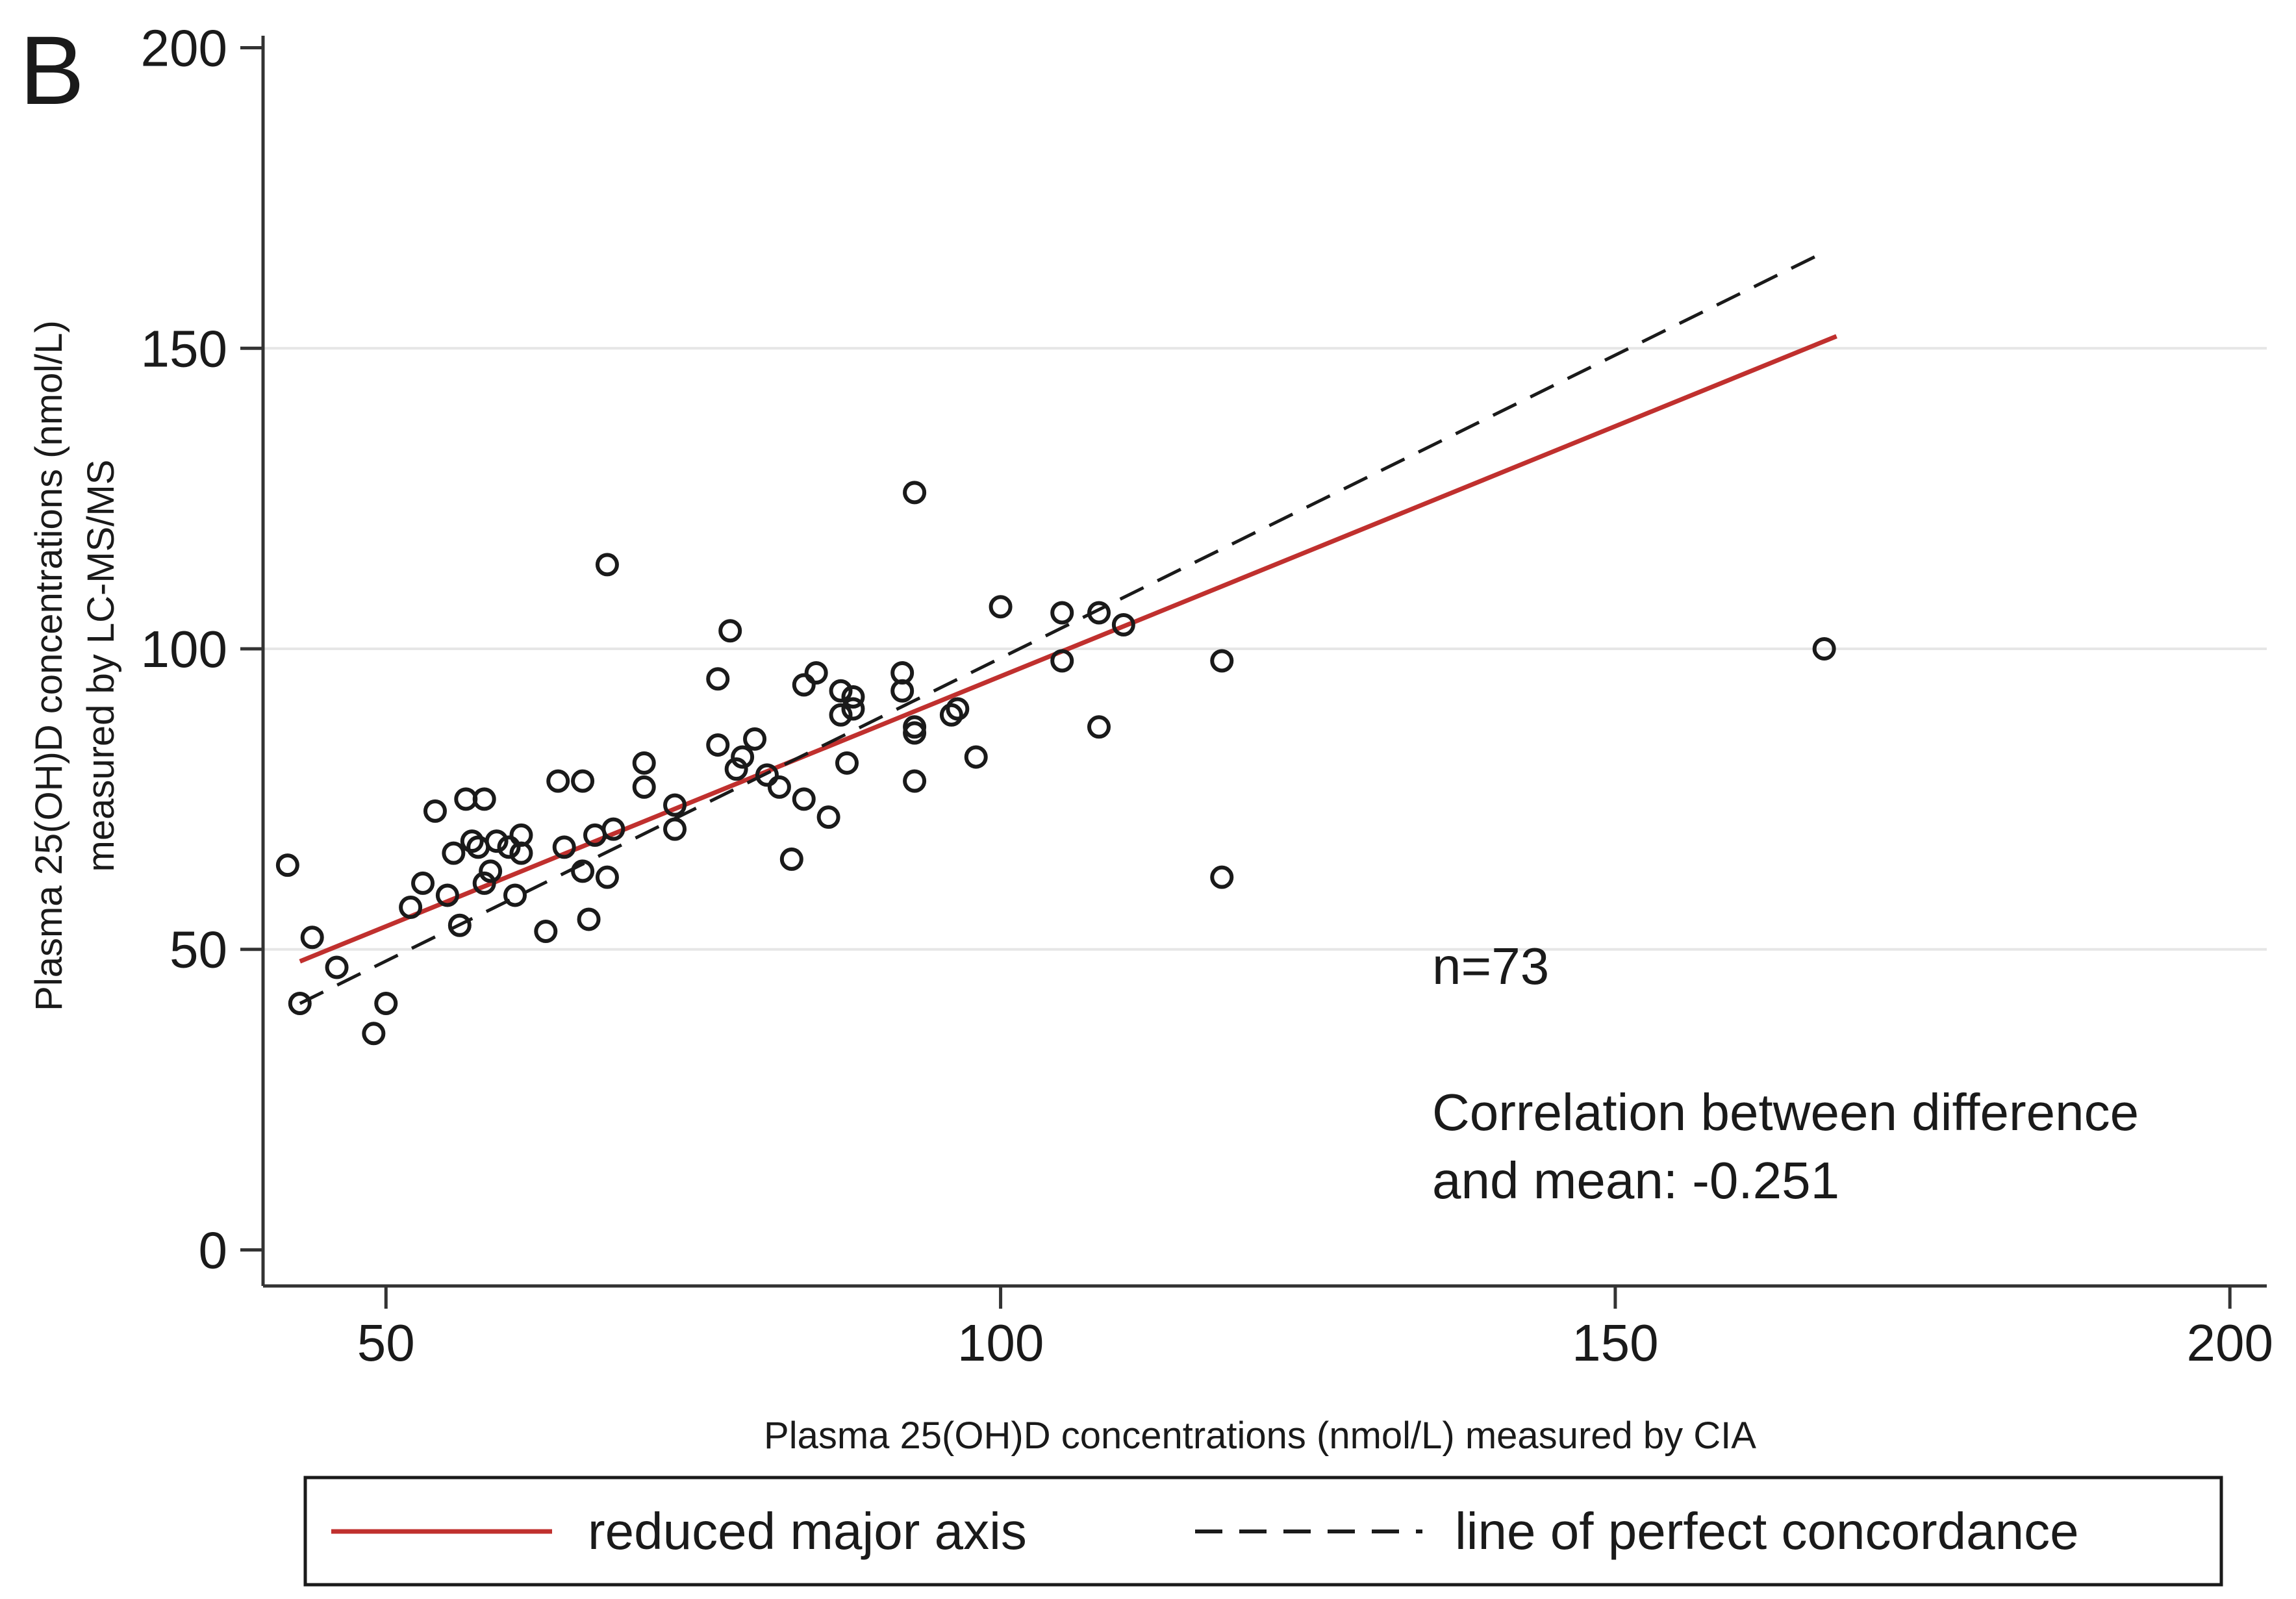 This screenshot has width=2296, height=1599. What do you see at coordinates (1785, 1112) in the screenshot?
I see `correlation-annotation-line-1: Correlation between difference` at bounding box center [1785, 1112].